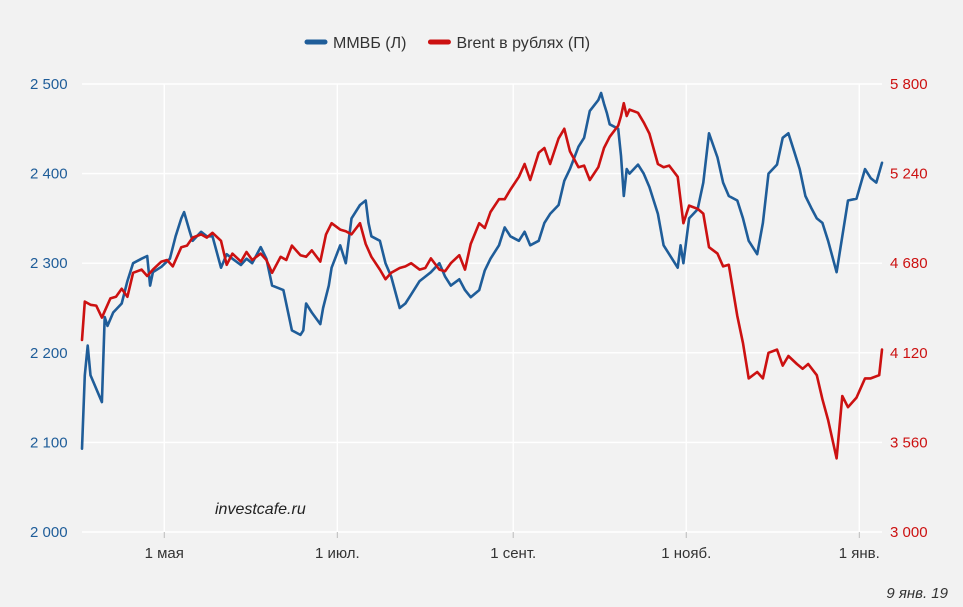 The width and height of the screenshot is (963, 607). Describe the element at coordinates (49, 308) in the screenshot. I see `y-axis-left: 2 000 2 100 2 200 2 300 2 400 2 500` at that location.